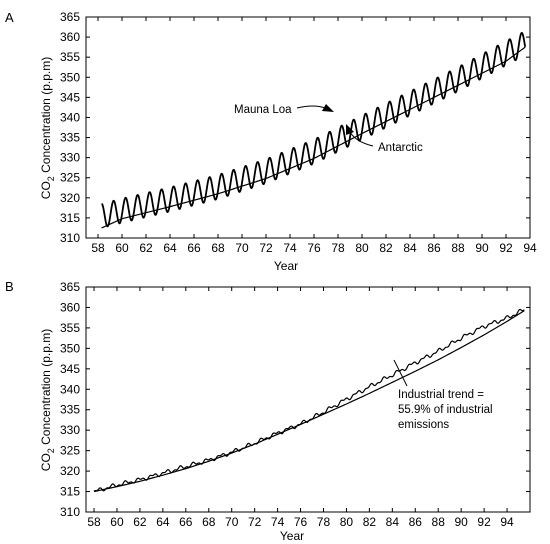 Image resolution: width=550 pixels, height=544 pixels. What do you see at coordinates (286, 266) in the screenshot?
I see `panel-a-x-axis-label: Year` at bounding box center [286, 266].